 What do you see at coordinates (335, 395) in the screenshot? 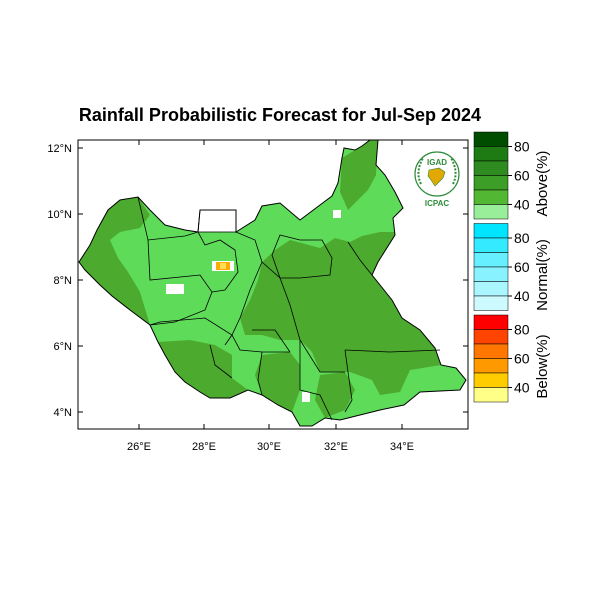
I see `above-normal-60-zone-southeast` at bounding box center [335, 395].